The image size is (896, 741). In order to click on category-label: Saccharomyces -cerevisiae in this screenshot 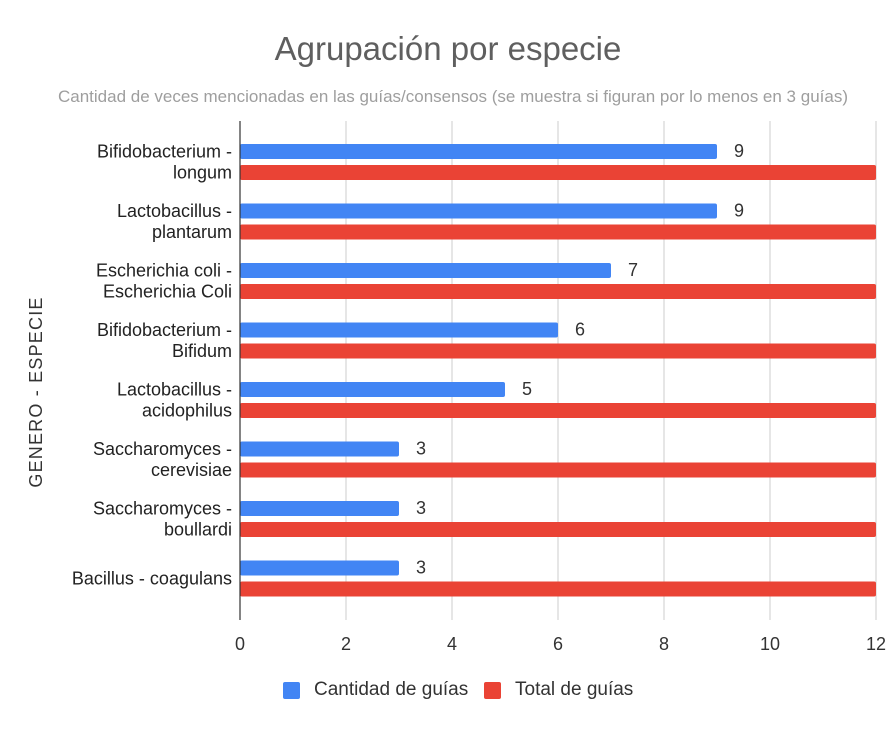, I will do `click(162, 459)`.